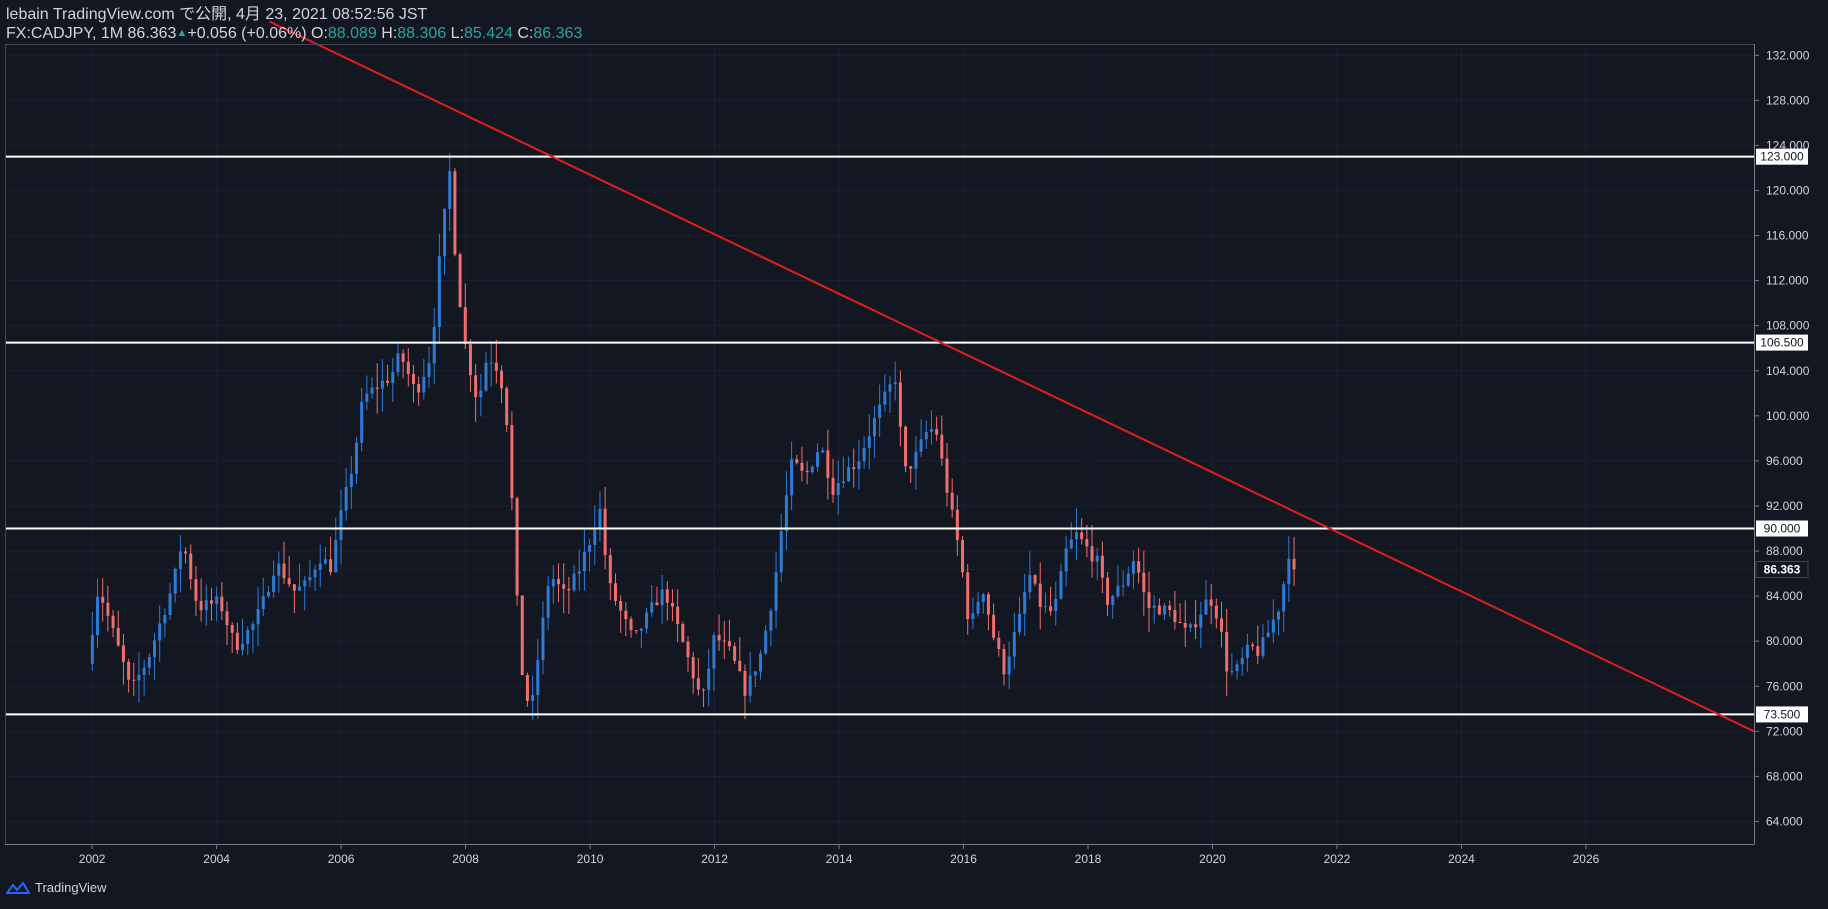 The height and width of the screenshot is (909, 1828). What do you see at coordinates (1788, 371) in the screenshot?
I see `y-tick-label: 104.000` at bounding box center [1788, 371].